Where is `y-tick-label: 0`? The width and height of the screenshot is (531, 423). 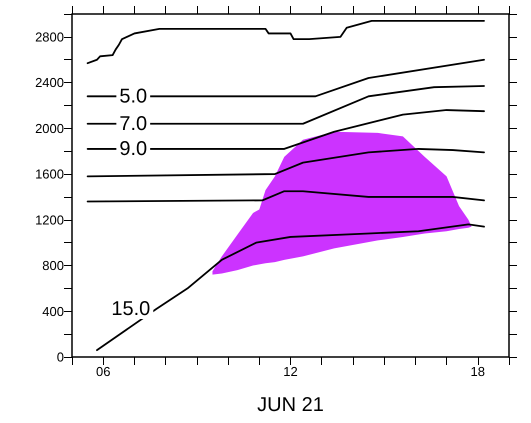 y-tick-label: 0 is located at coordinates (60, 357).